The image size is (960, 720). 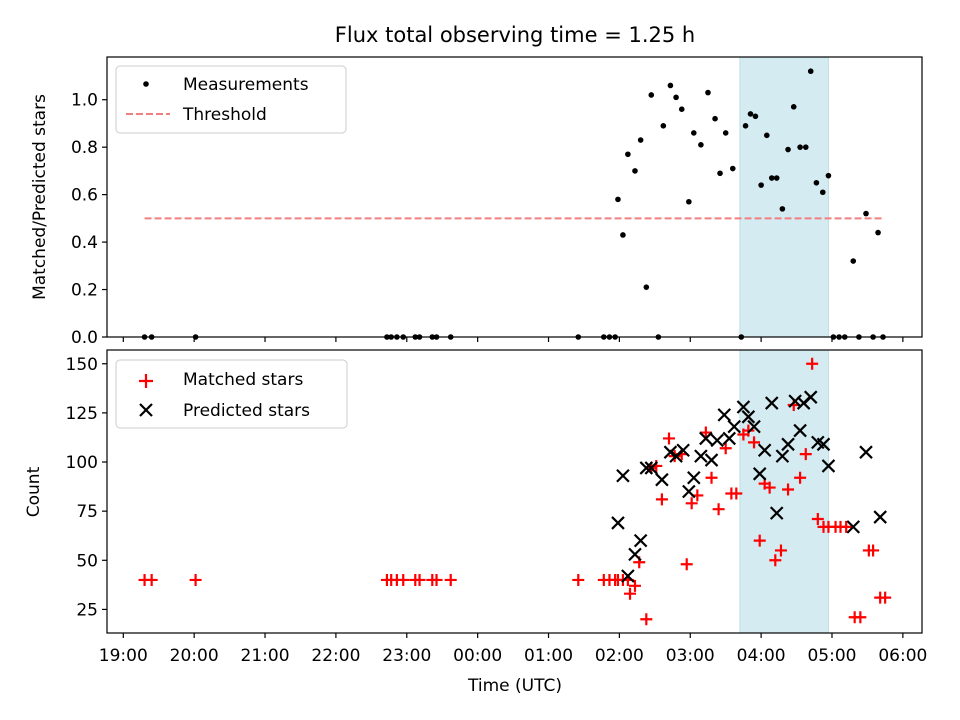 I want to click on y-tick-label: 25, so click(x=87, y=610).